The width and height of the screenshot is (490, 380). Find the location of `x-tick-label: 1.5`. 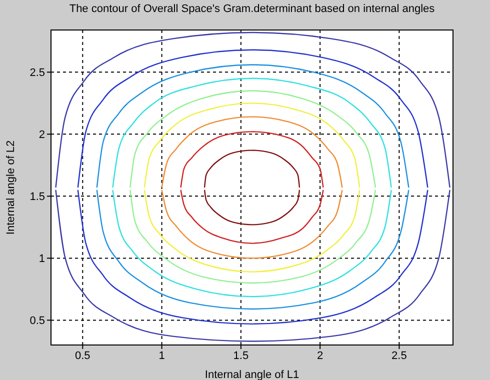

x-tick-label: 1.5 is located at coordinates (241, 356).